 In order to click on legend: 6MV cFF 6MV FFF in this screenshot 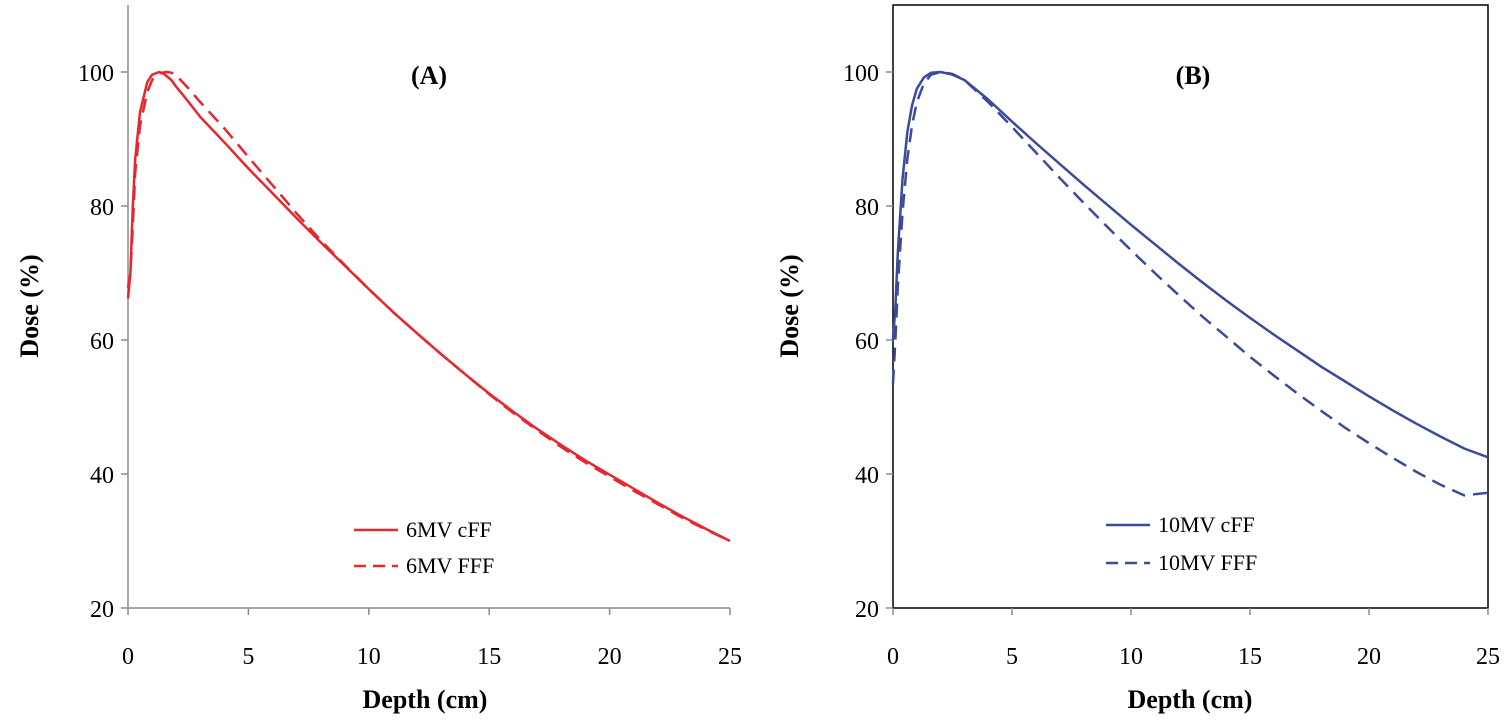, I will do `click(424, 547)`.